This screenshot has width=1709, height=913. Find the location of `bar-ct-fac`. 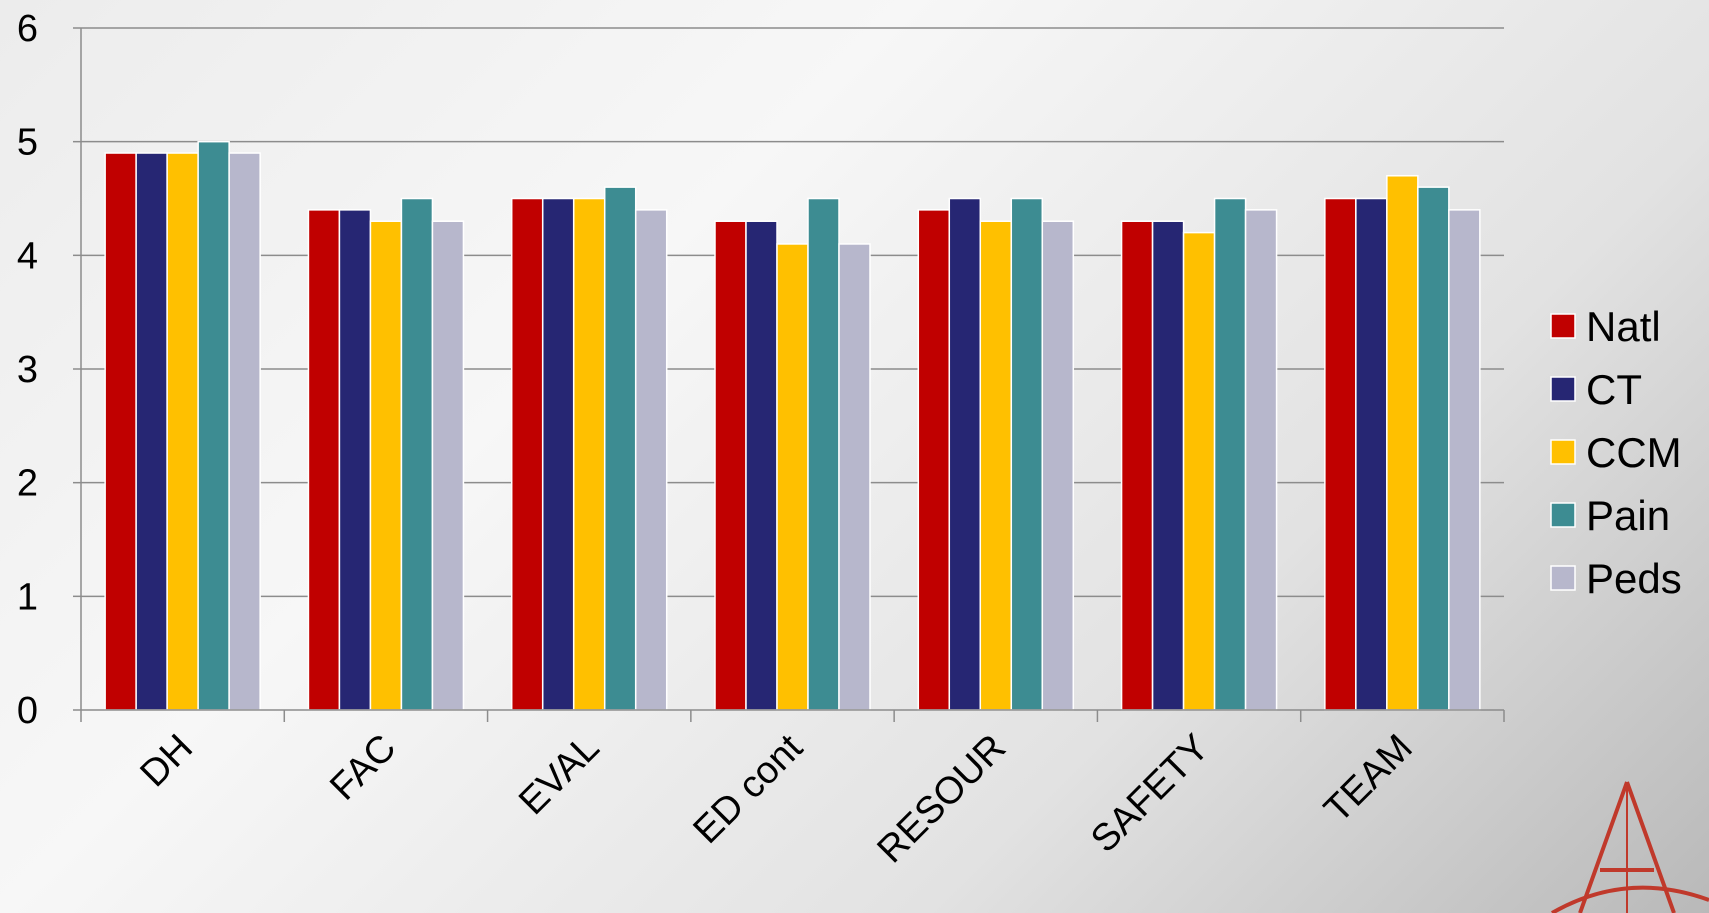

bar-ct-fac is located at coordinates (355, 460).